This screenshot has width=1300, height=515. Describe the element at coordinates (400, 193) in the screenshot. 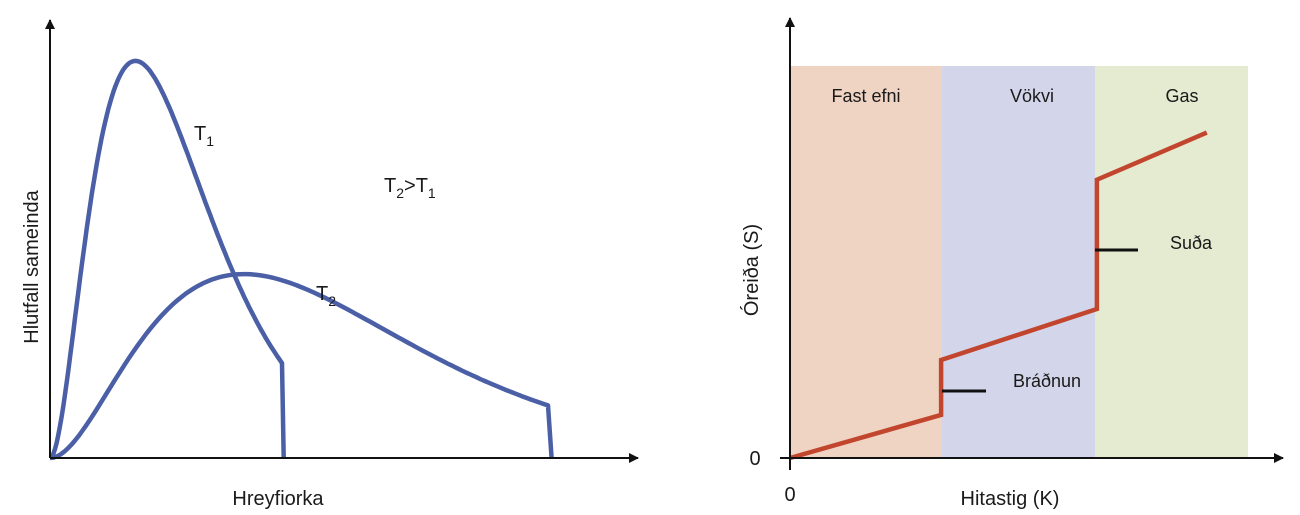

I see `relation-a-sub: 2` at that location.